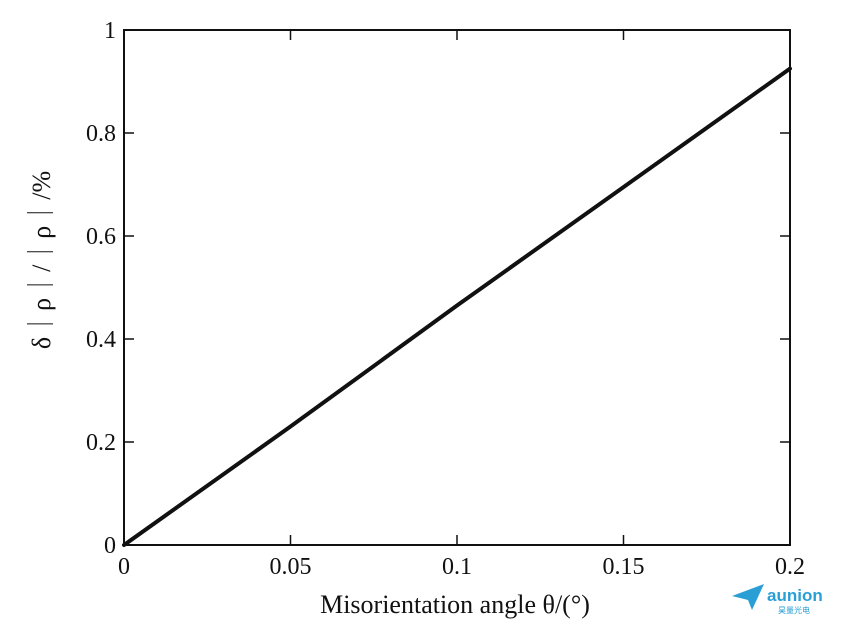 This screenshot has height=624, width=843. I want to click on y-tick-label: 0.8, so click(101, 134).